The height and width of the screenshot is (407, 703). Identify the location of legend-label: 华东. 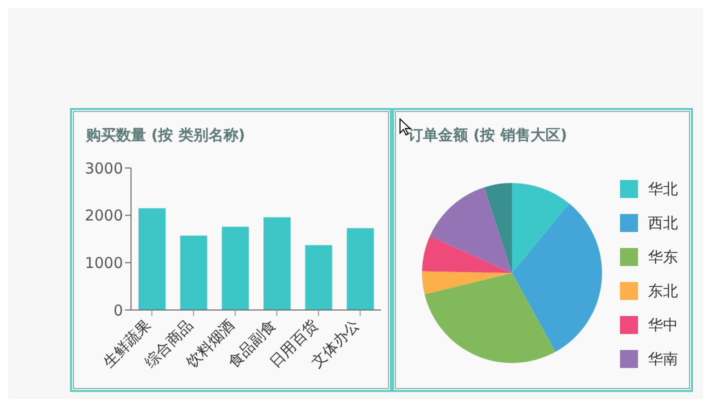
(663, 257).